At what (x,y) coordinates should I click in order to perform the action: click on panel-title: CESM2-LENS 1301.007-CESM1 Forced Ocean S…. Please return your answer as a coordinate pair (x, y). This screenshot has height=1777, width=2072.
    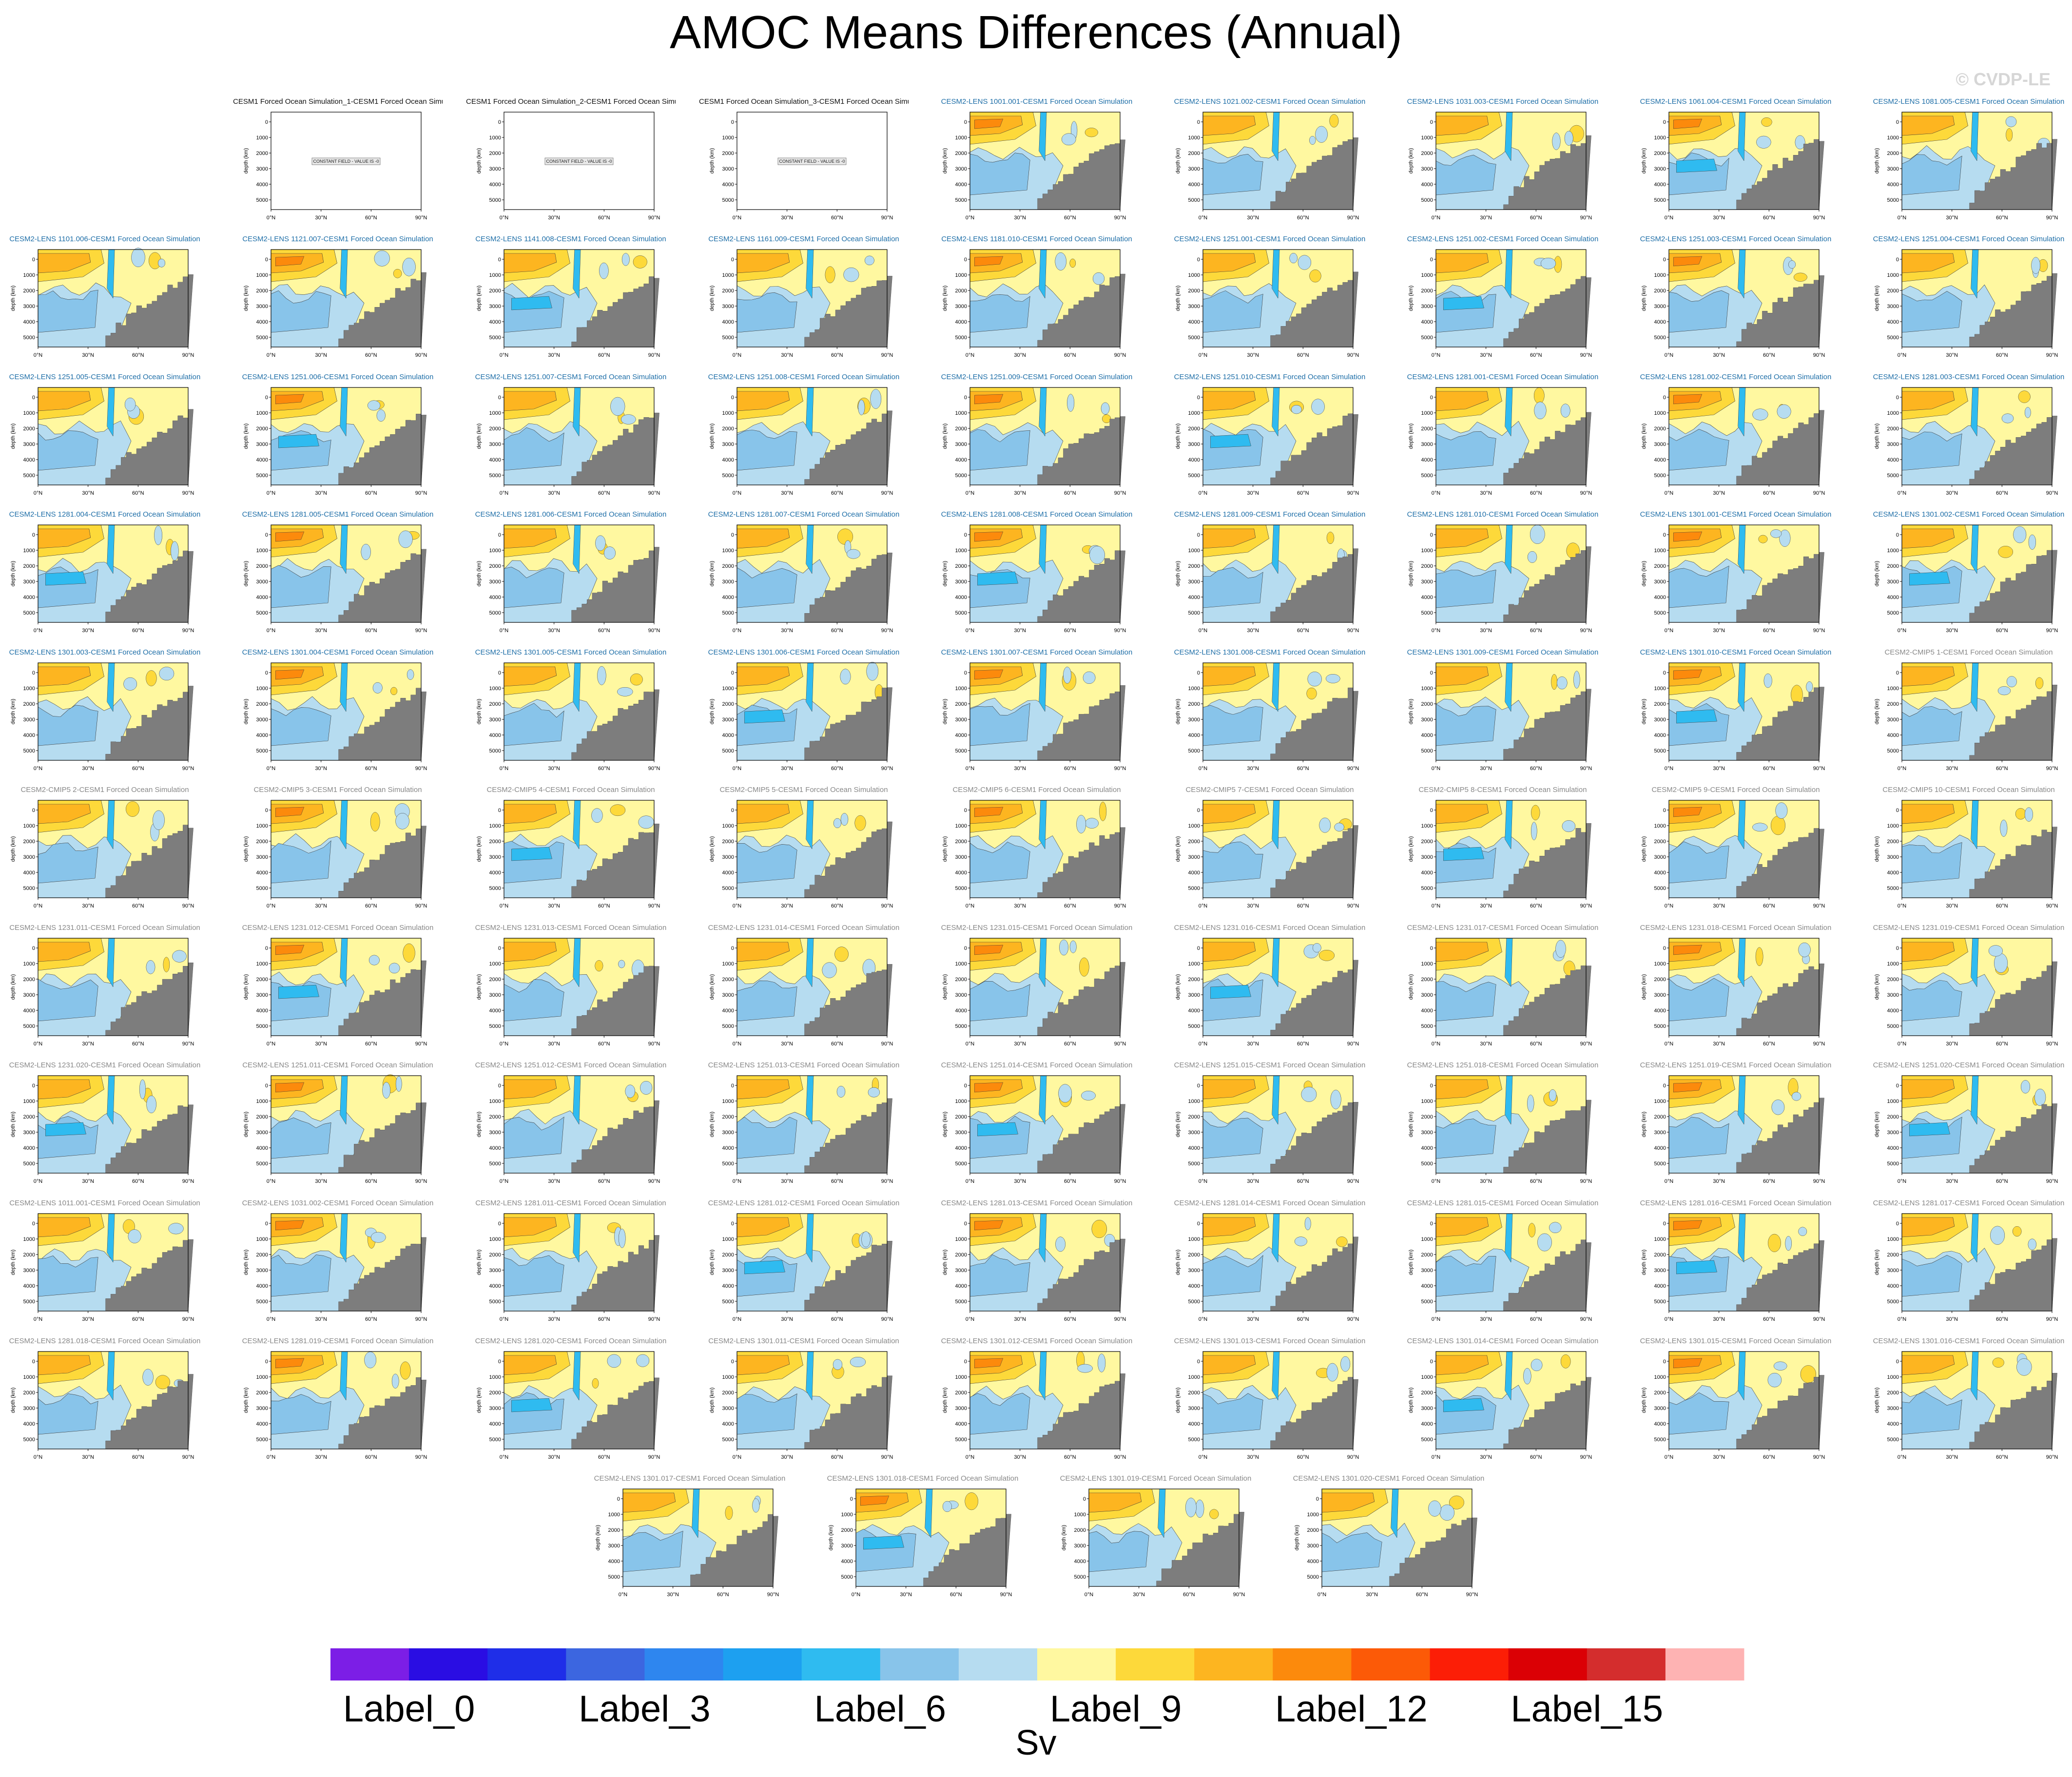
    Looking at the image, I should click on (1037, 652).